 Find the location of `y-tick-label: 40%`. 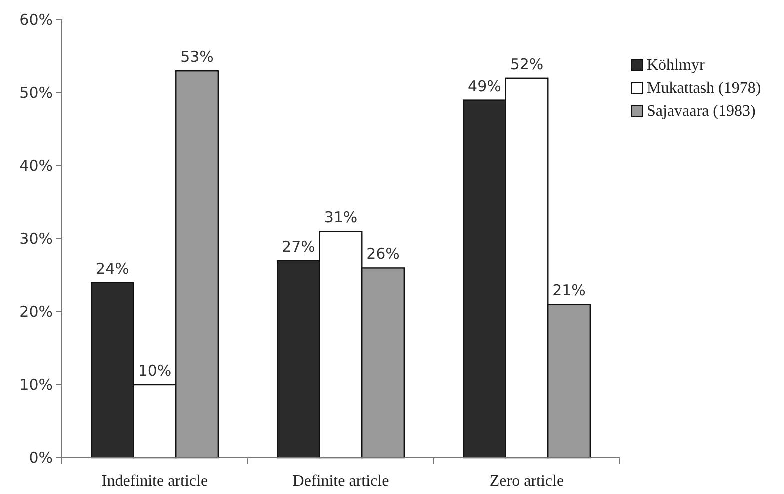

y-tick-label: 40% is located at coordinates (36, 165).